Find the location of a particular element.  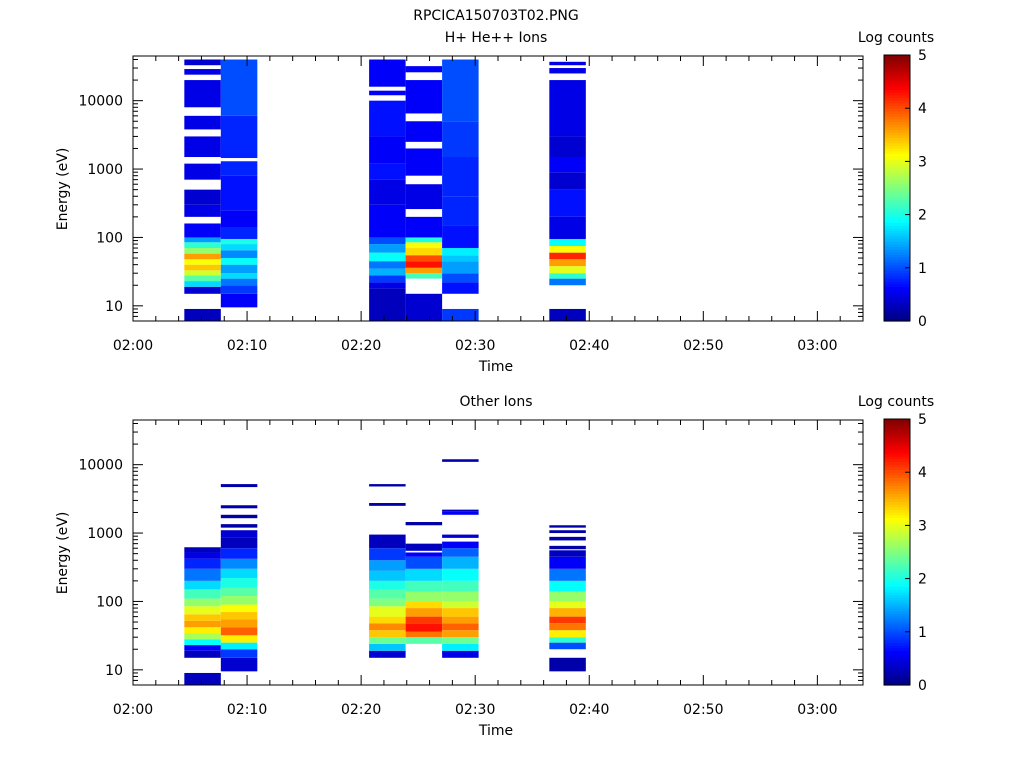

heatmap-area is located at coordinates (385, 190).